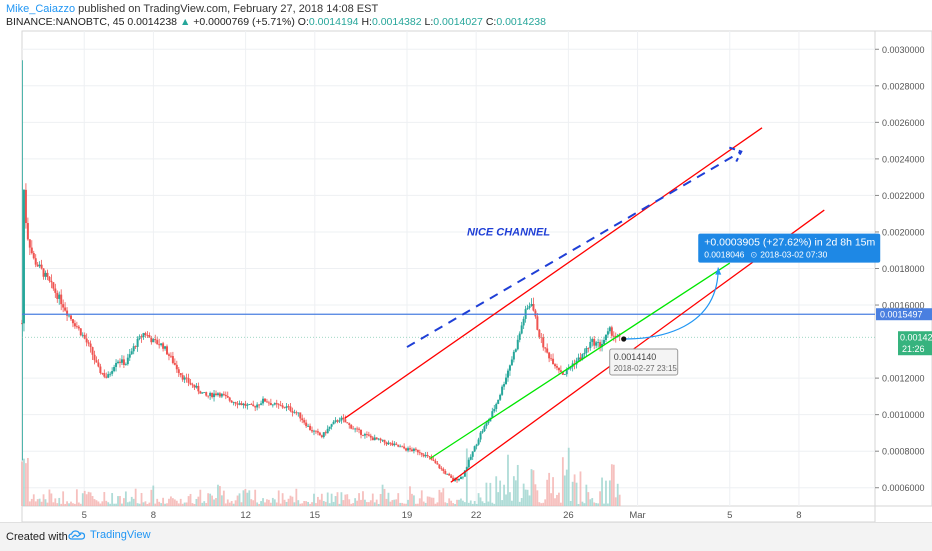 The image size is (932, 551). Describe the element at coordinates (109, 535) in the screenshot. I see `tradingview-logo: TradingView` at that location.